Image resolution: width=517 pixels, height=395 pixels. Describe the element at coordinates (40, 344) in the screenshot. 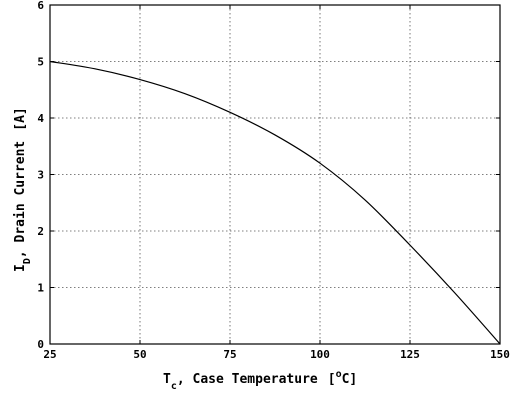

I see `y-tick-label: 0` at that location.